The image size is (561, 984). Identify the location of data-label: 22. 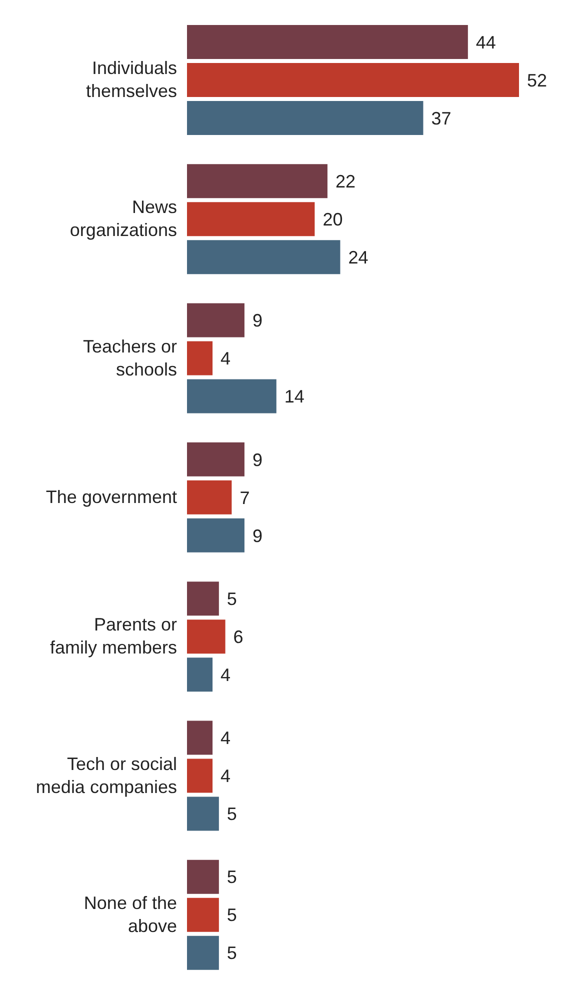
(345, 182).